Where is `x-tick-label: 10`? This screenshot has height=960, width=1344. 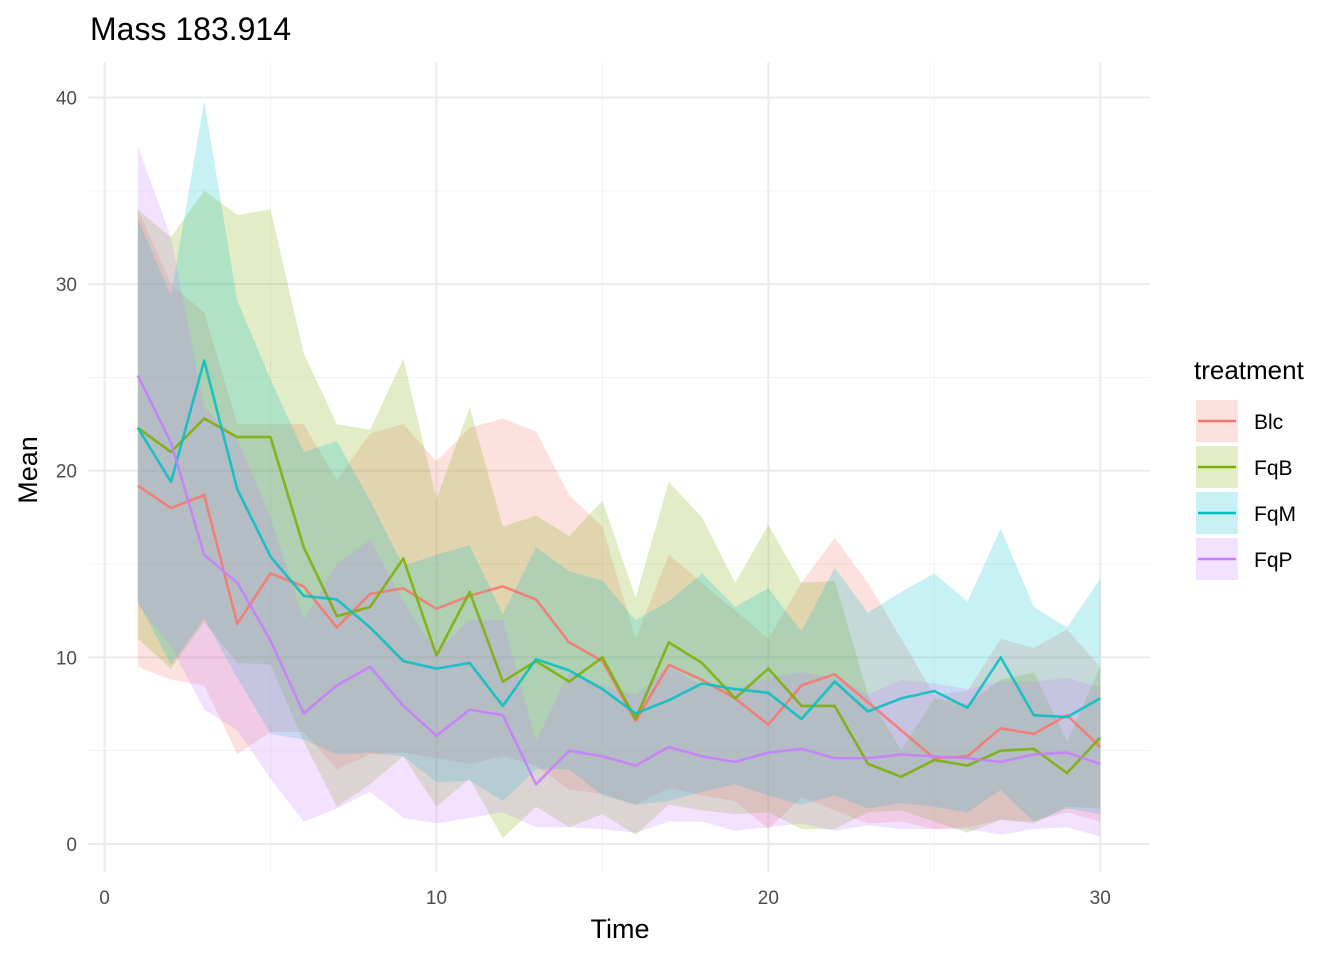 x-tick-label: 10 is located at coordinates (436, 898).